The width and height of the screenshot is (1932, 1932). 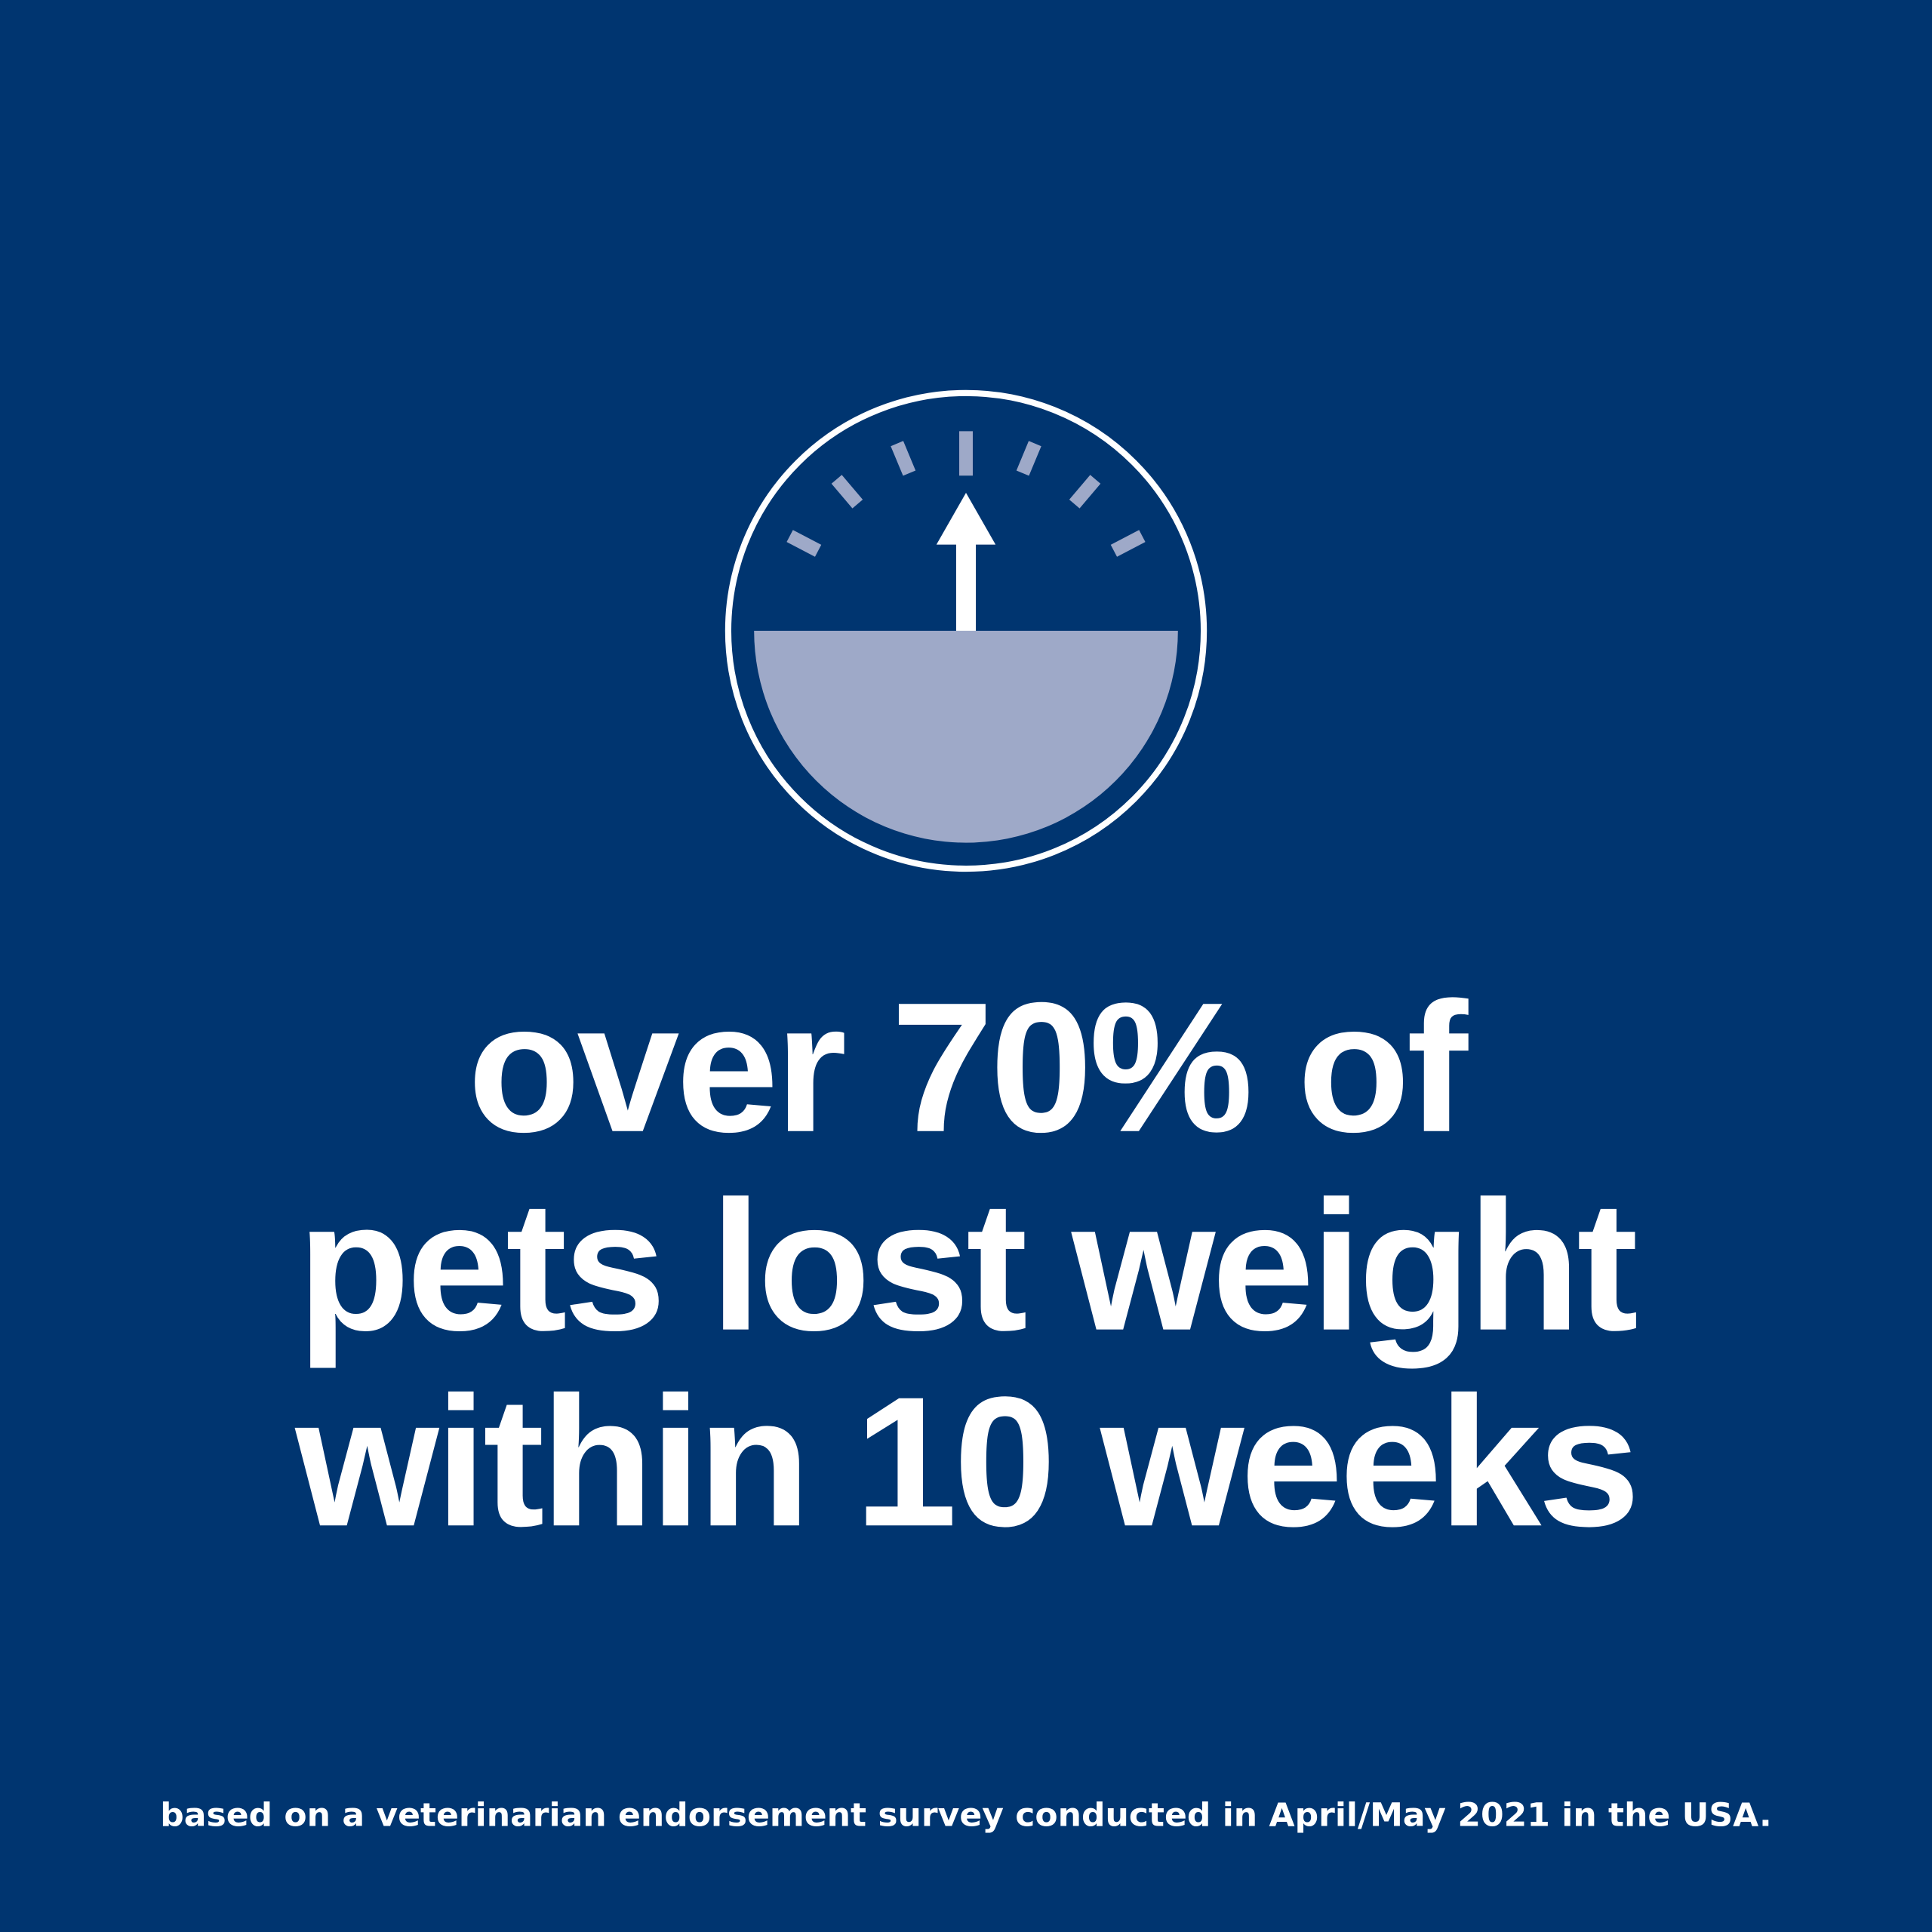 What do you see at coordinates (966, 736) in the screenshot?
I see `gauge-fill` at bounding box center [966, 736].